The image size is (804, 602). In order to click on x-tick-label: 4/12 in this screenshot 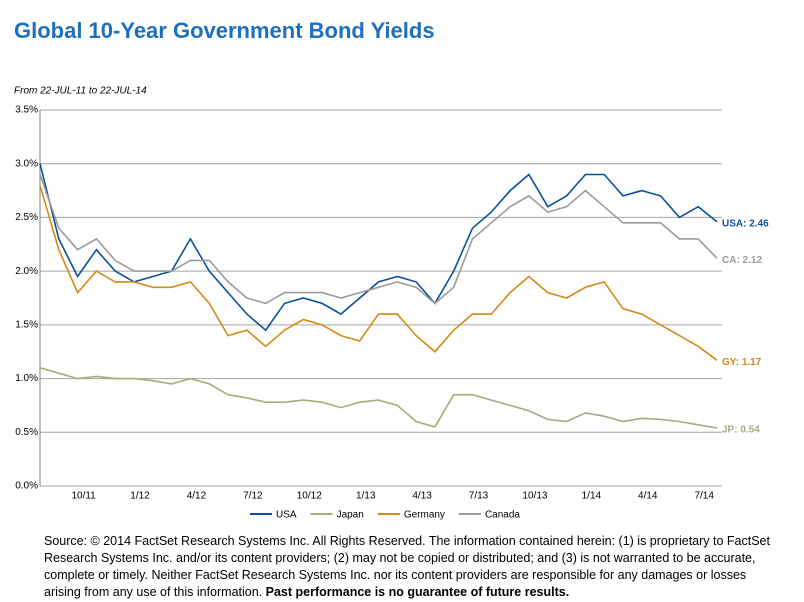, I will do `click(197, 496)`.